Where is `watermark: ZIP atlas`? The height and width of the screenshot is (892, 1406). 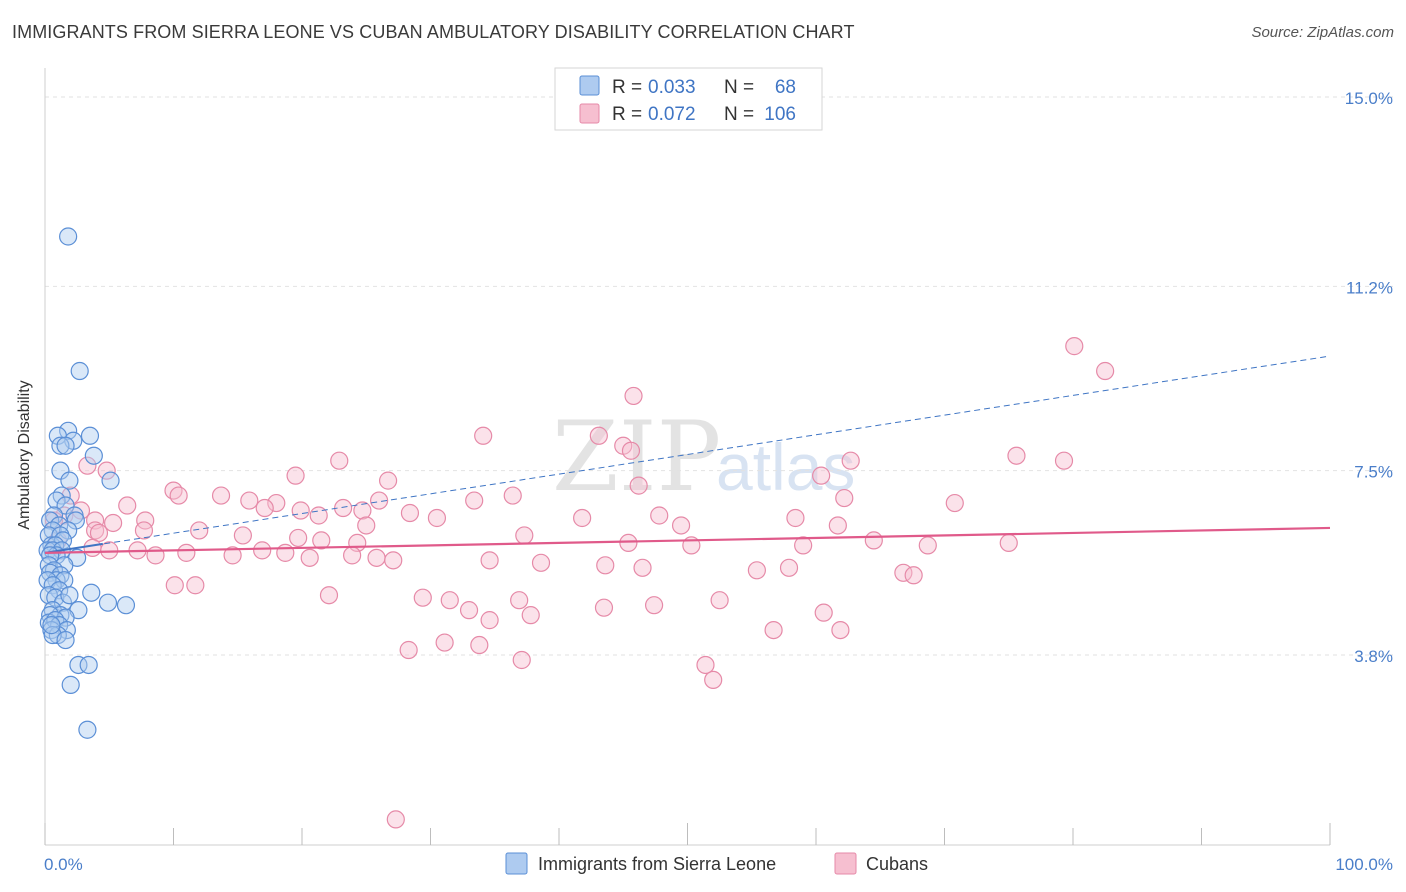 watermark: ZIP atlas is located at coordinates (703, 457).